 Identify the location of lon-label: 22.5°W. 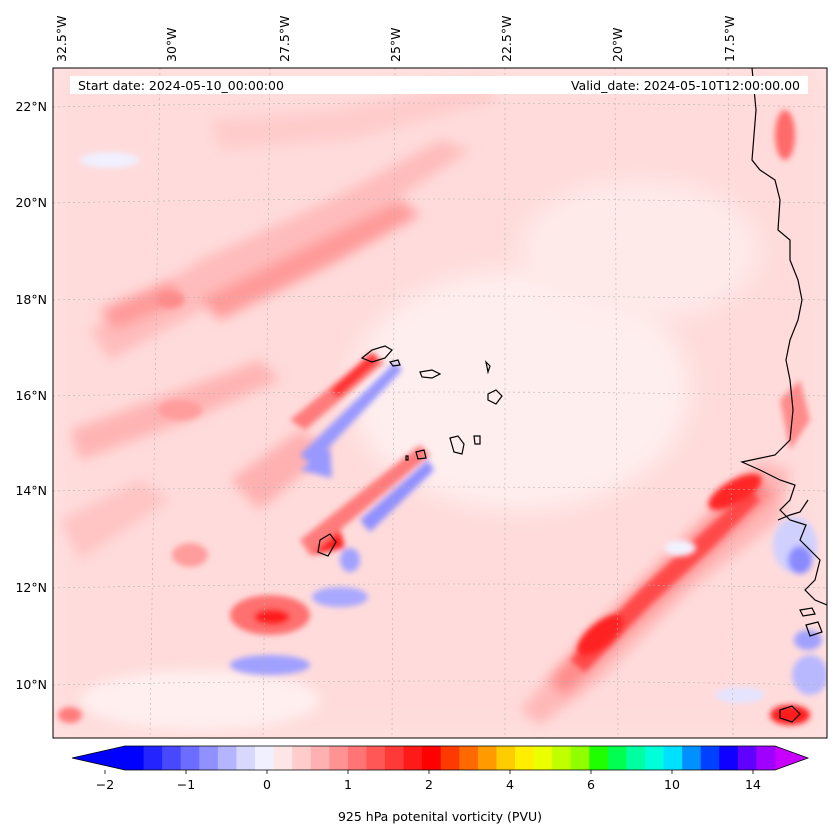
(506, 39).